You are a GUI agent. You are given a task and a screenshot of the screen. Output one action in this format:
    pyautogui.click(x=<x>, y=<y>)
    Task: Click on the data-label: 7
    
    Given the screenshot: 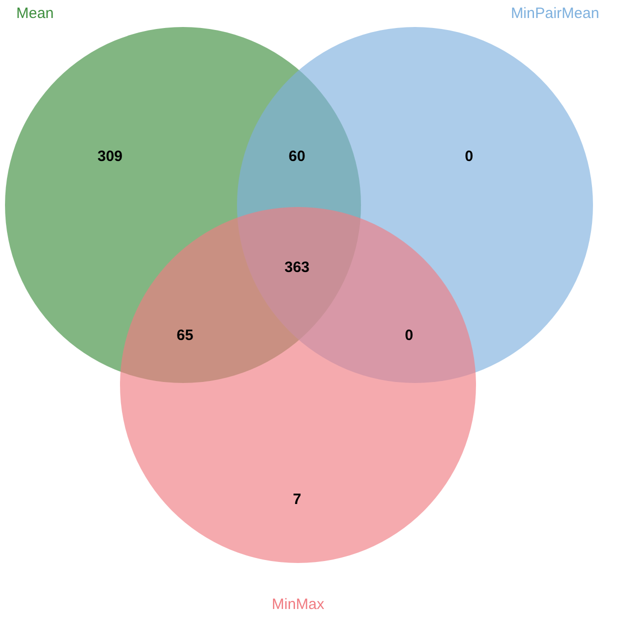 What is the action you would take?
    pyautogui.click(x=297, y=499)
    